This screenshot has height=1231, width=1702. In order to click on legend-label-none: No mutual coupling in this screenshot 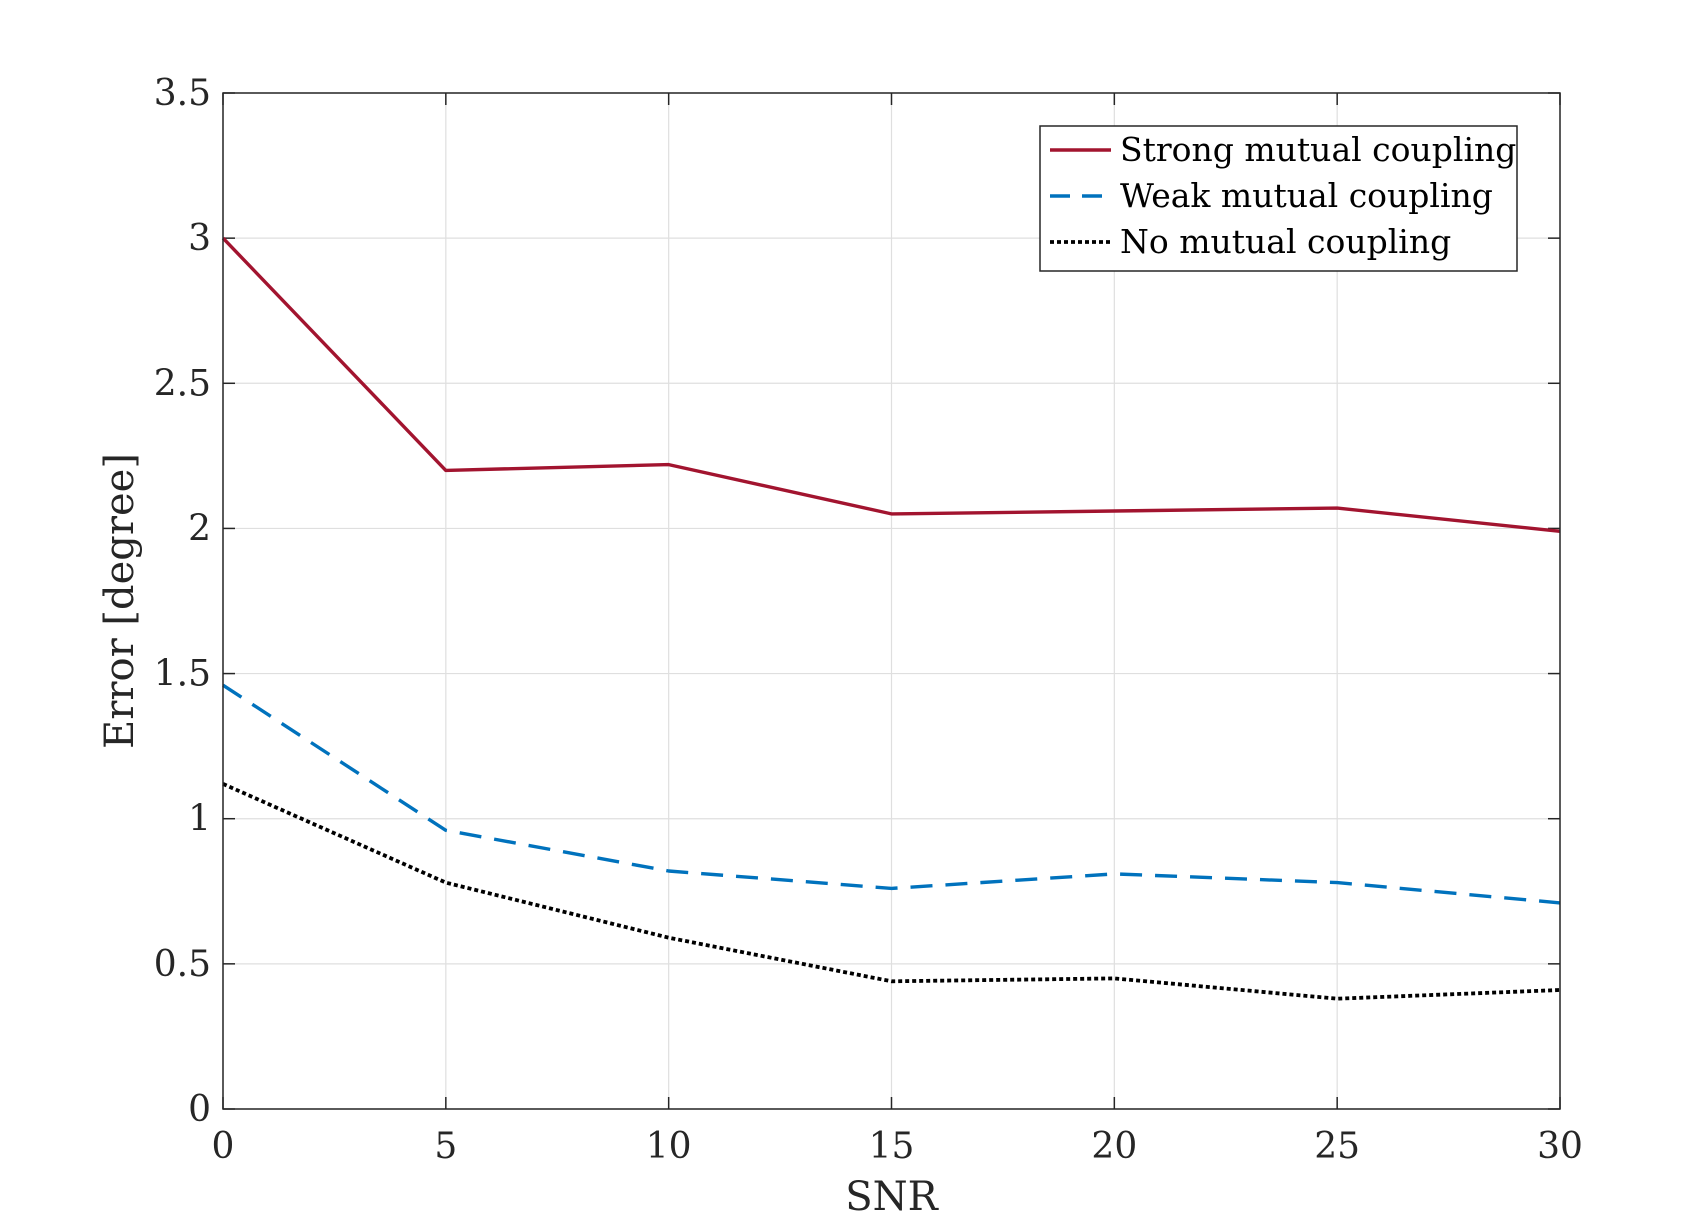, I will do `click(1285, 241)`.